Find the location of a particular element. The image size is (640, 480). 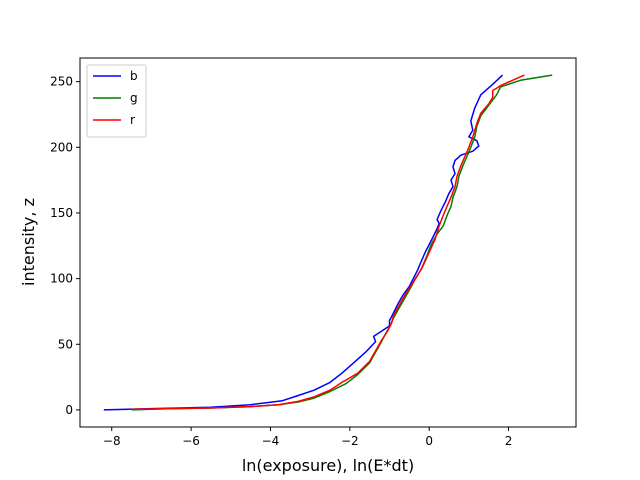

y-tick-label: 50 is located at coordinates (65, 344).